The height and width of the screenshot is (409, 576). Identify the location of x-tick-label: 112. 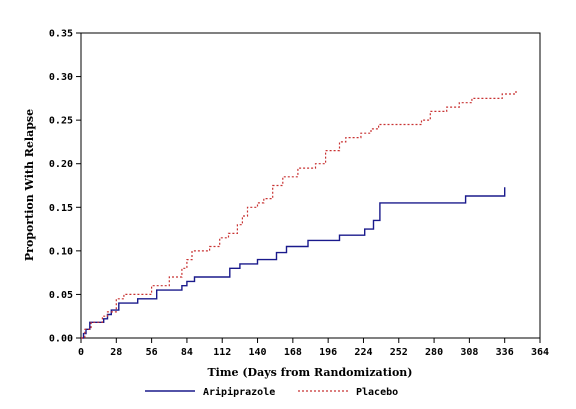
(222, 352).